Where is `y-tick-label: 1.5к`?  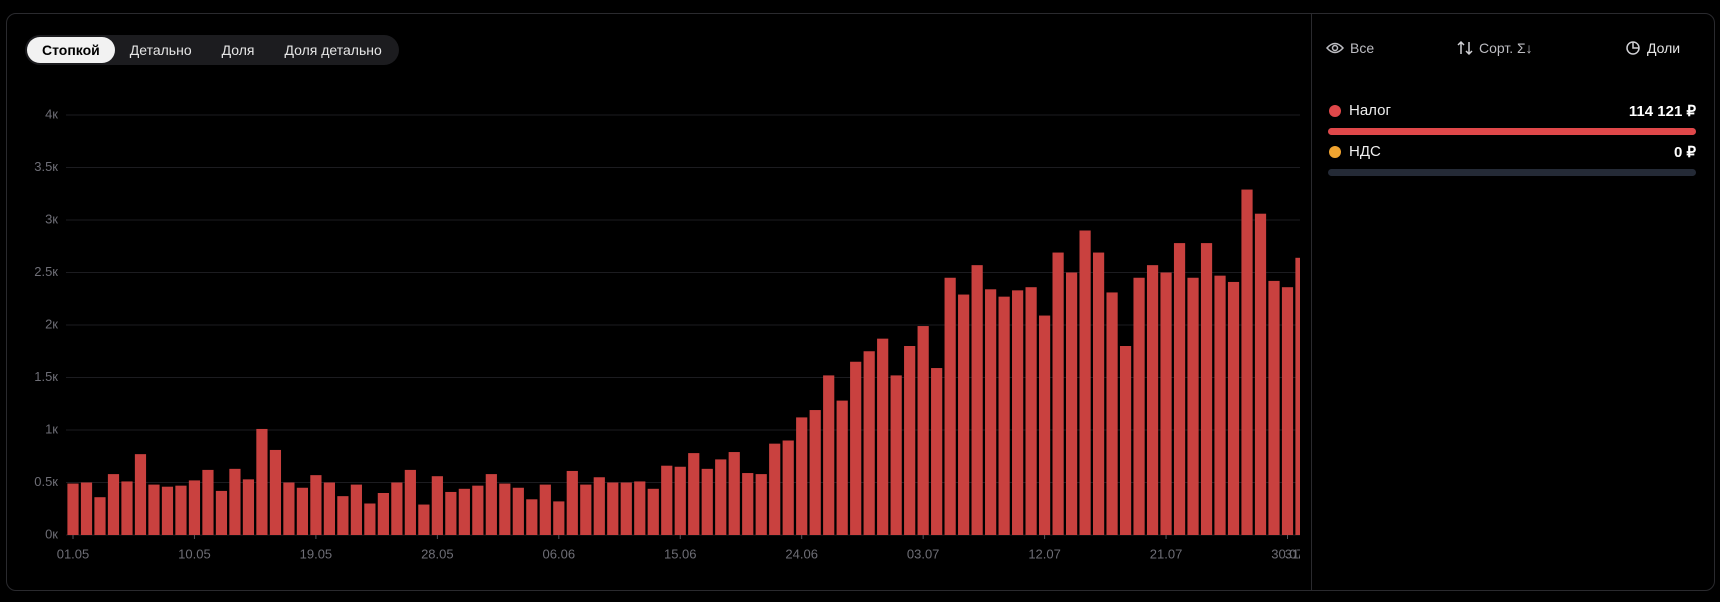
y-tick-label: 1.5к is located at coordinates (46, 376).